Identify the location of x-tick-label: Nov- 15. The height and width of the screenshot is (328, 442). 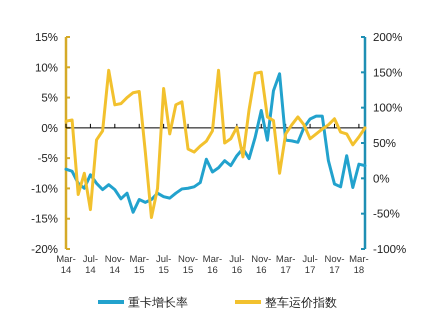
(188, 265).